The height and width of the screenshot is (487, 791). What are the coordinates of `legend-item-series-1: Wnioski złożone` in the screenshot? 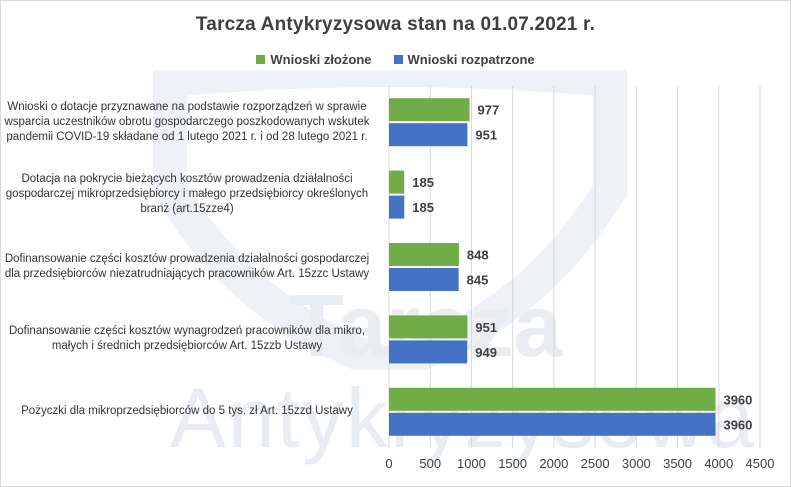 It's located at (314, 59).